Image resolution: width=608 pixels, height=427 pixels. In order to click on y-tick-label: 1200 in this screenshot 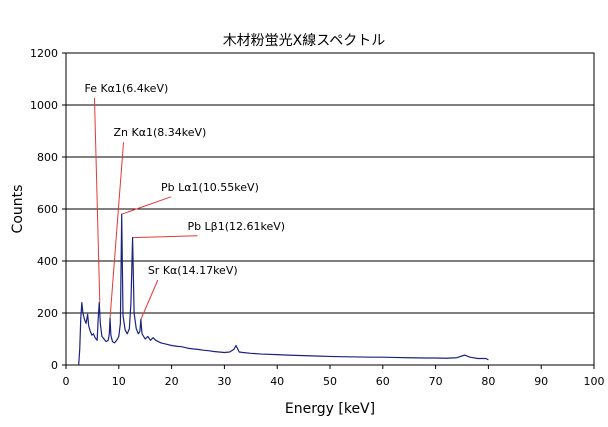, I will do `click(44, 53)`.